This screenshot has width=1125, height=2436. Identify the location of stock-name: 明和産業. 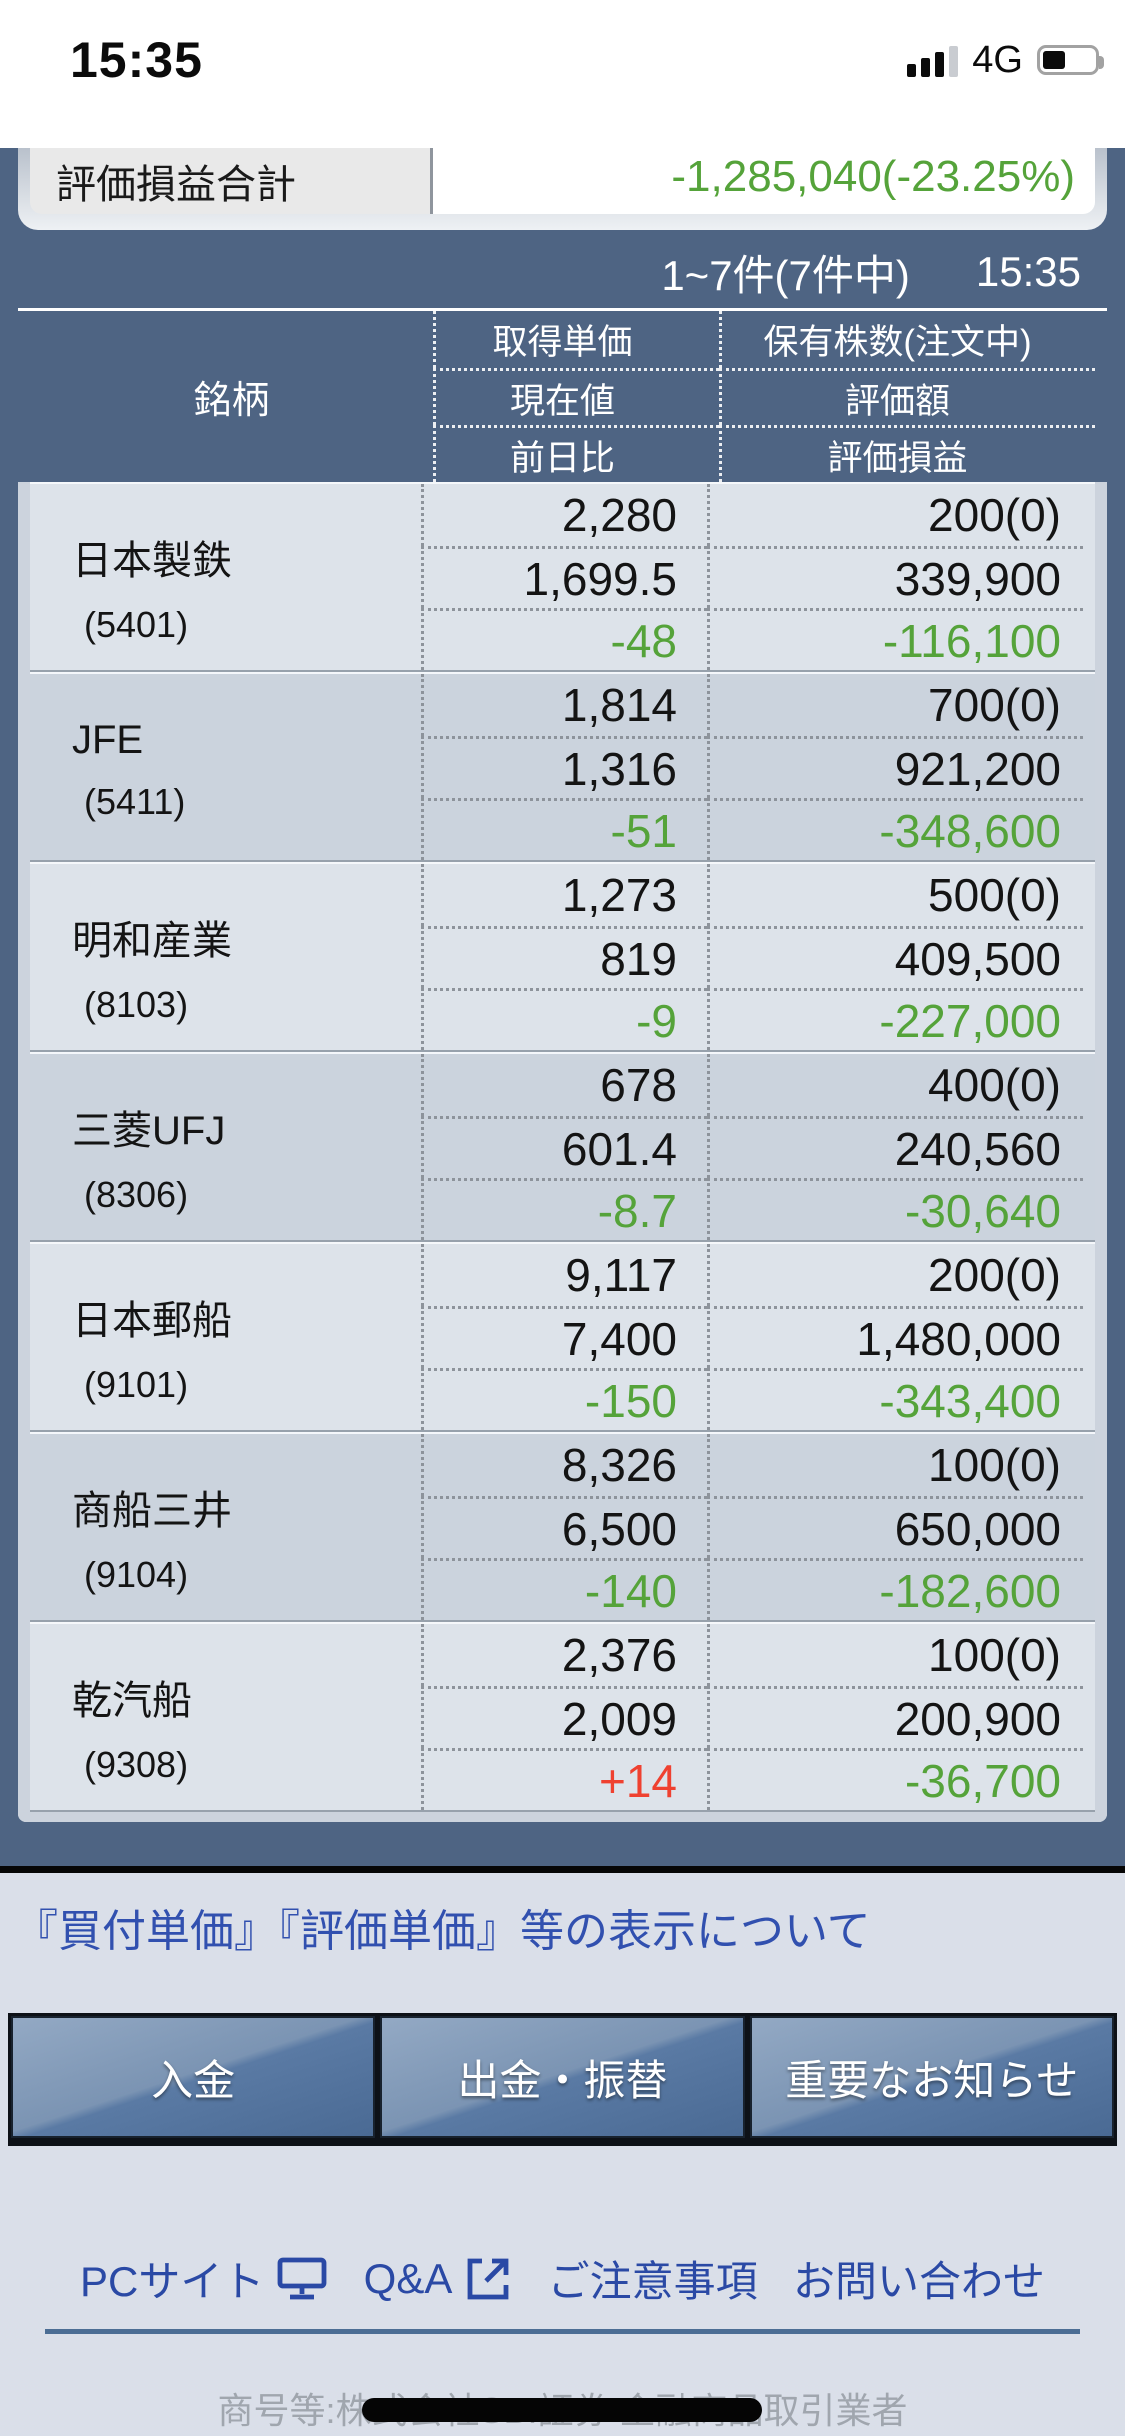
(152, 941).